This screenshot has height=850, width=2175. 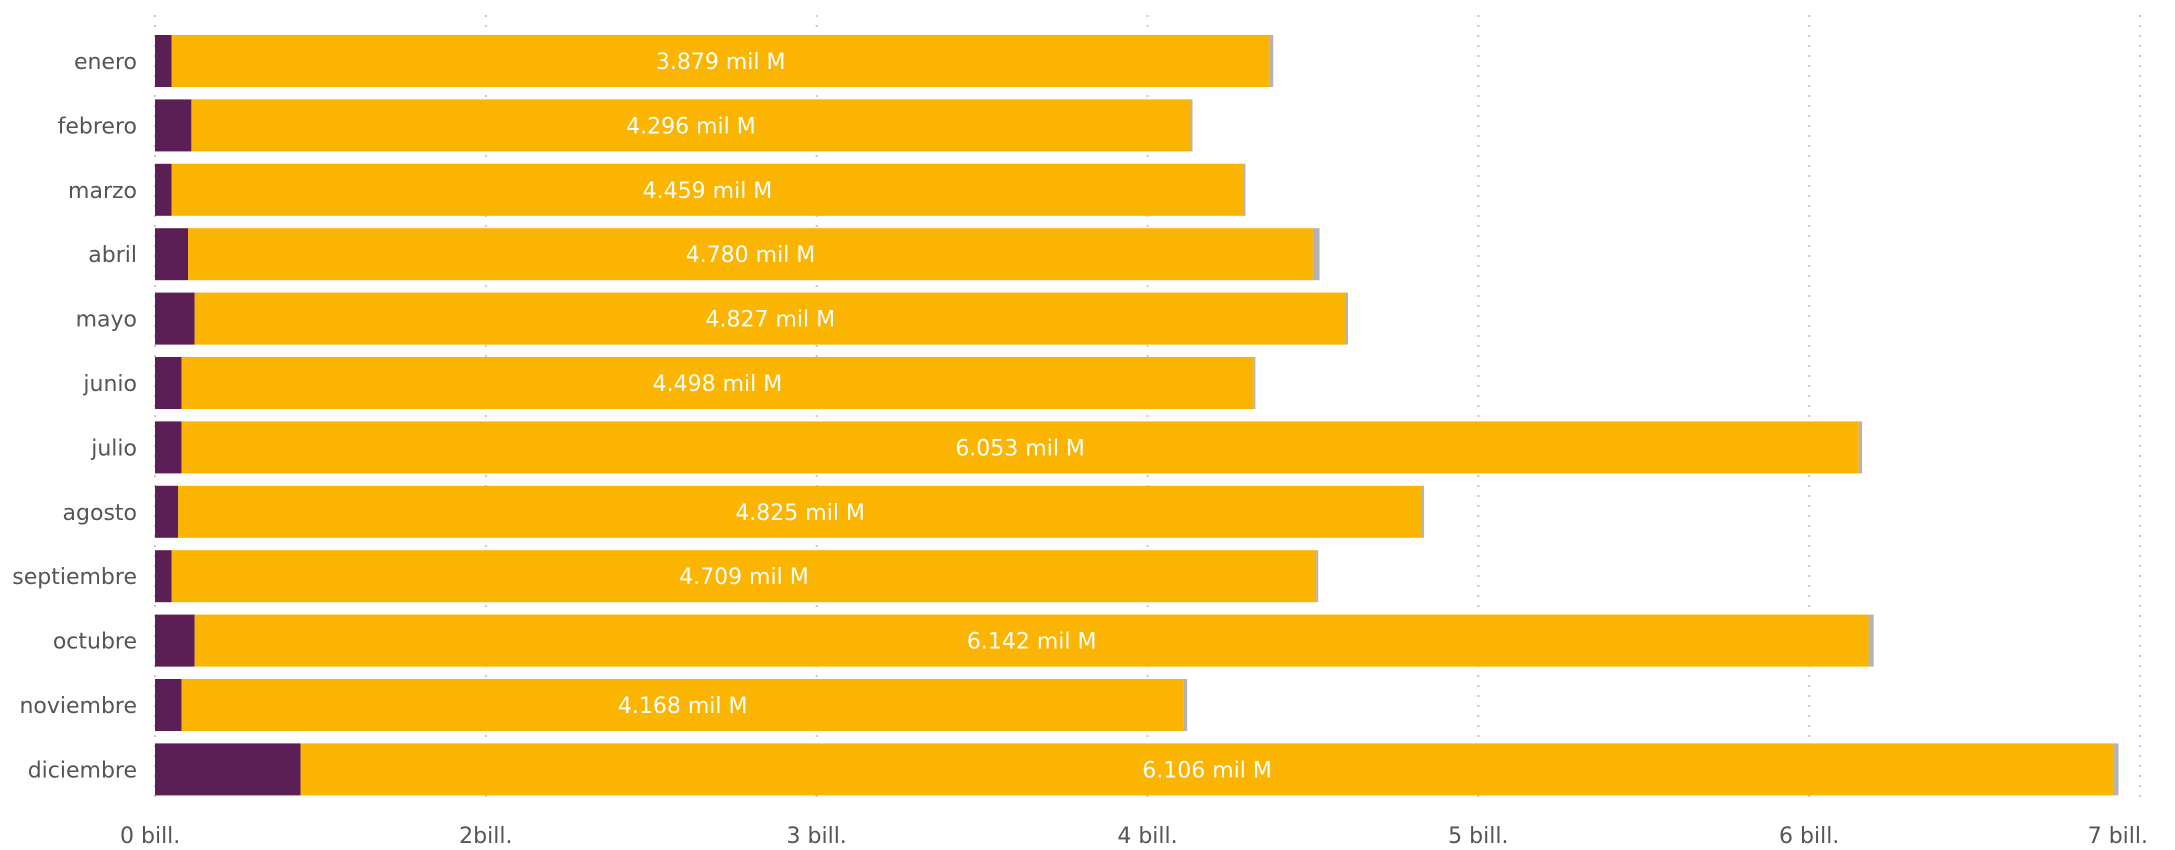 What do you see at coordinates (100, 513) in the screenshot?
I see `category-label: agosto` at bounding box center [100, 513].